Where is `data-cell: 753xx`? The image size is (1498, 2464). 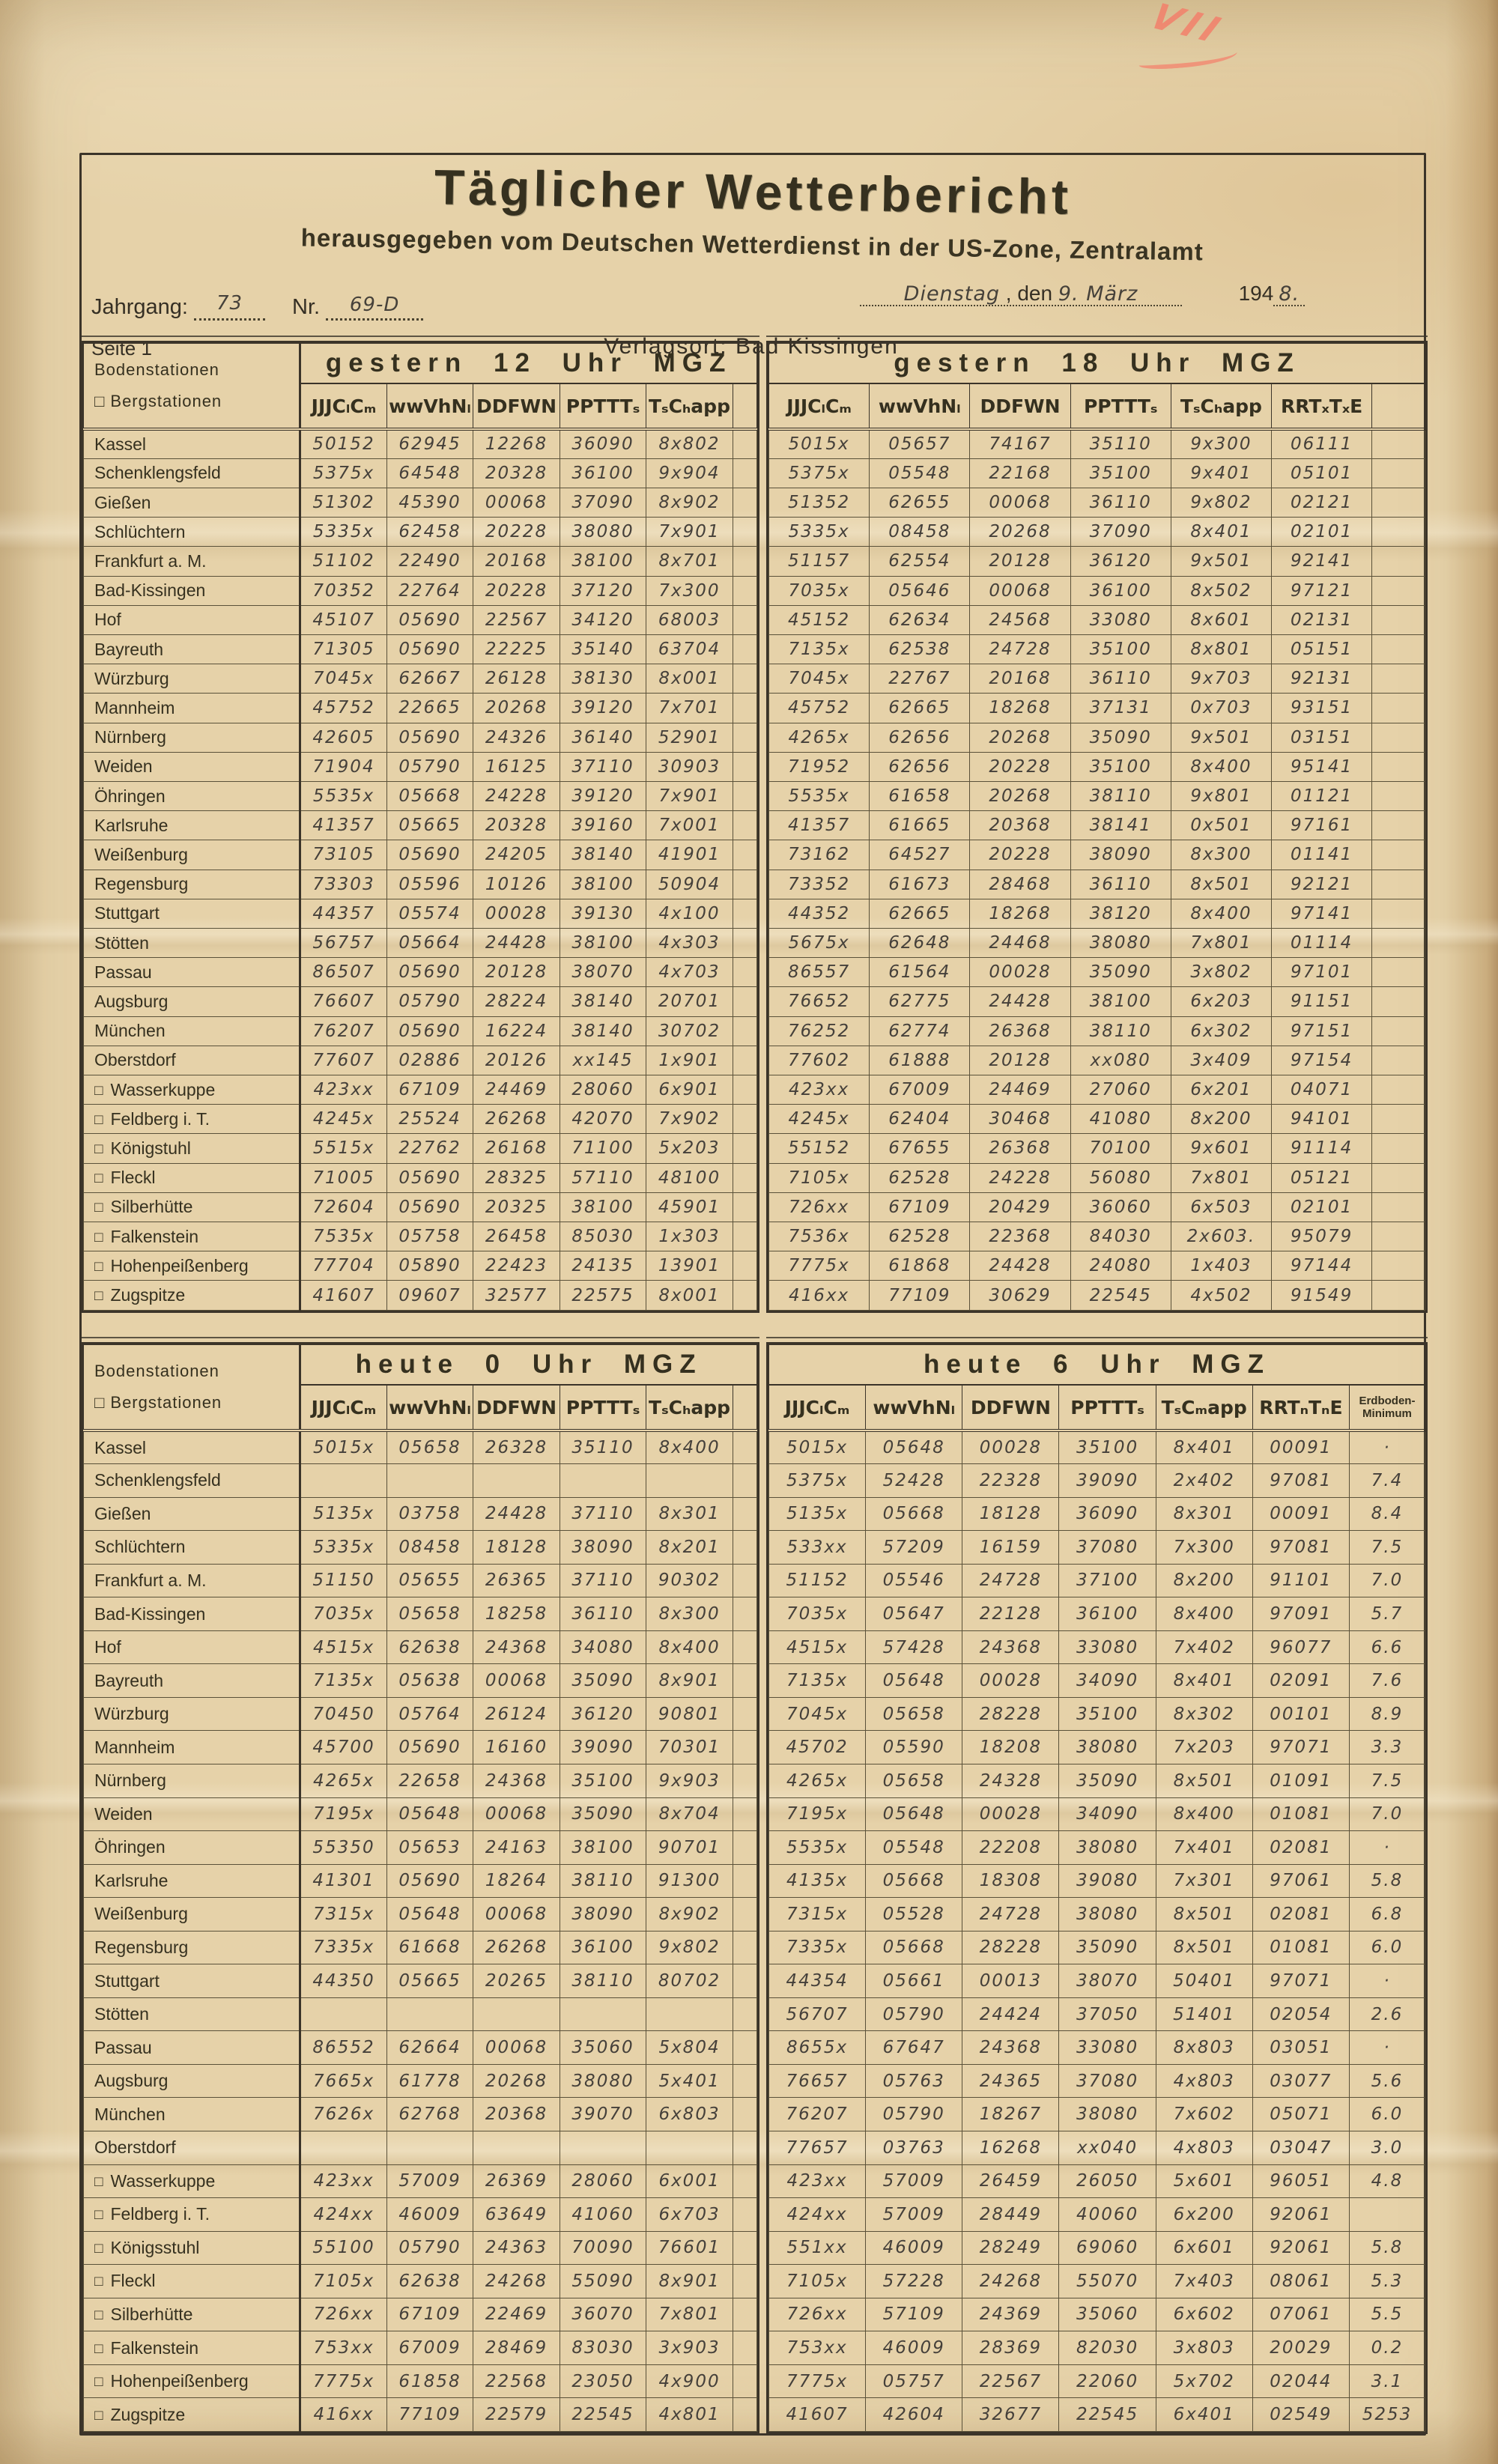
data-cell: 753xx is located at coordinates (343, 2348).